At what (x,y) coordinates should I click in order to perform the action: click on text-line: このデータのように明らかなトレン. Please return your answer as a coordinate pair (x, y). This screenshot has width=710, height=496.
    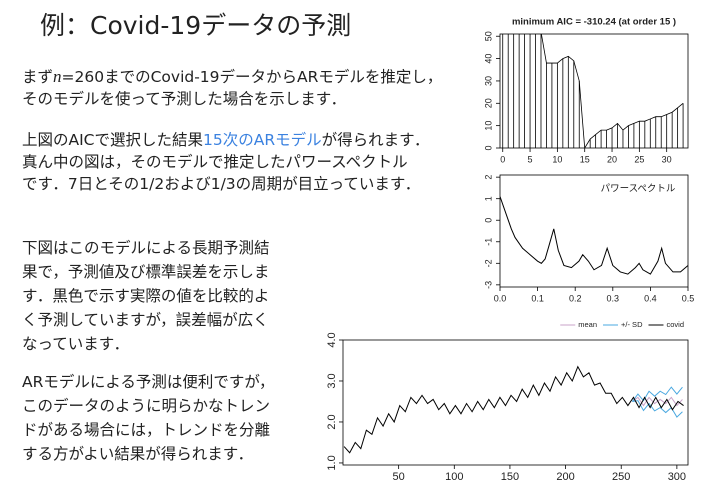
    Looking at the image, I should click on (148, 406).